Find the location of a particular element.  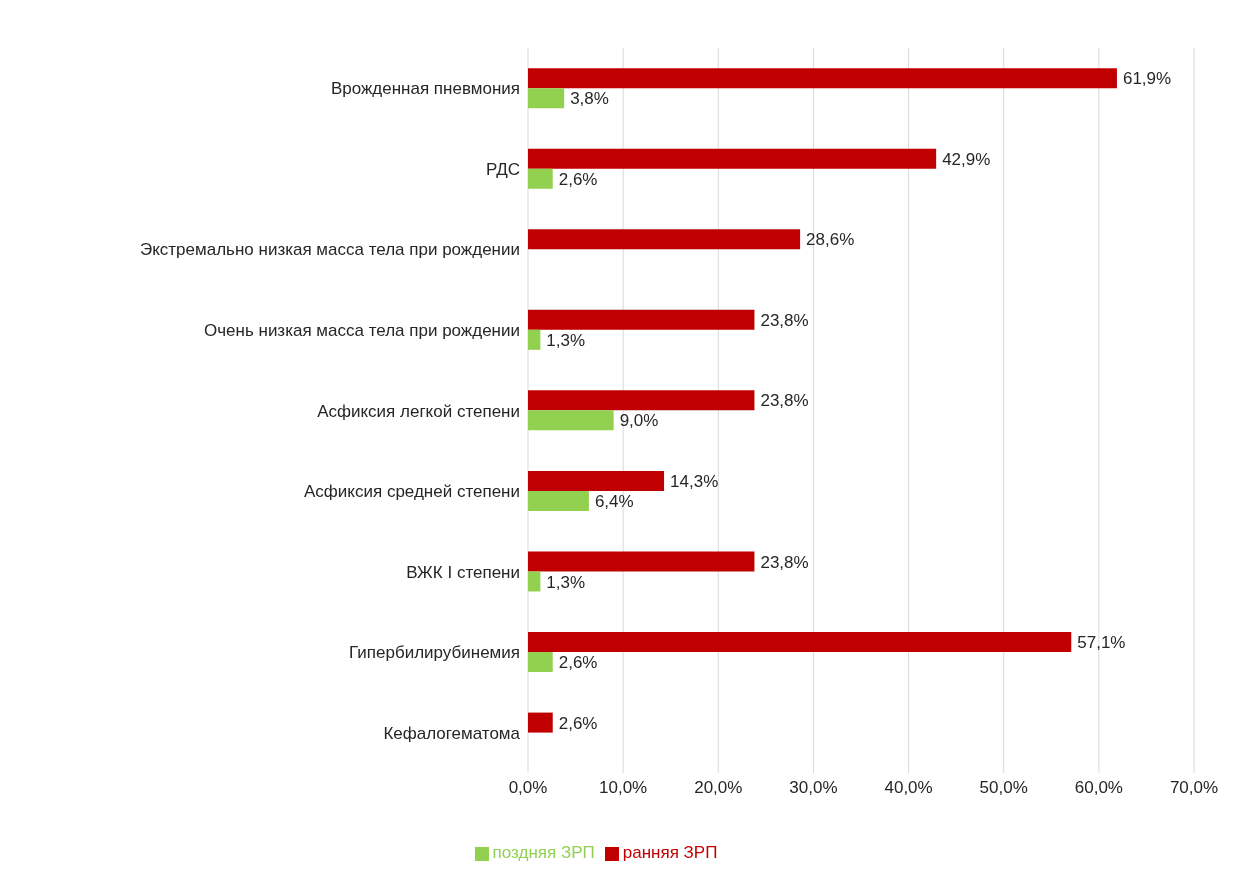

data-label: 3,8% is located at coordinates (589, 99).